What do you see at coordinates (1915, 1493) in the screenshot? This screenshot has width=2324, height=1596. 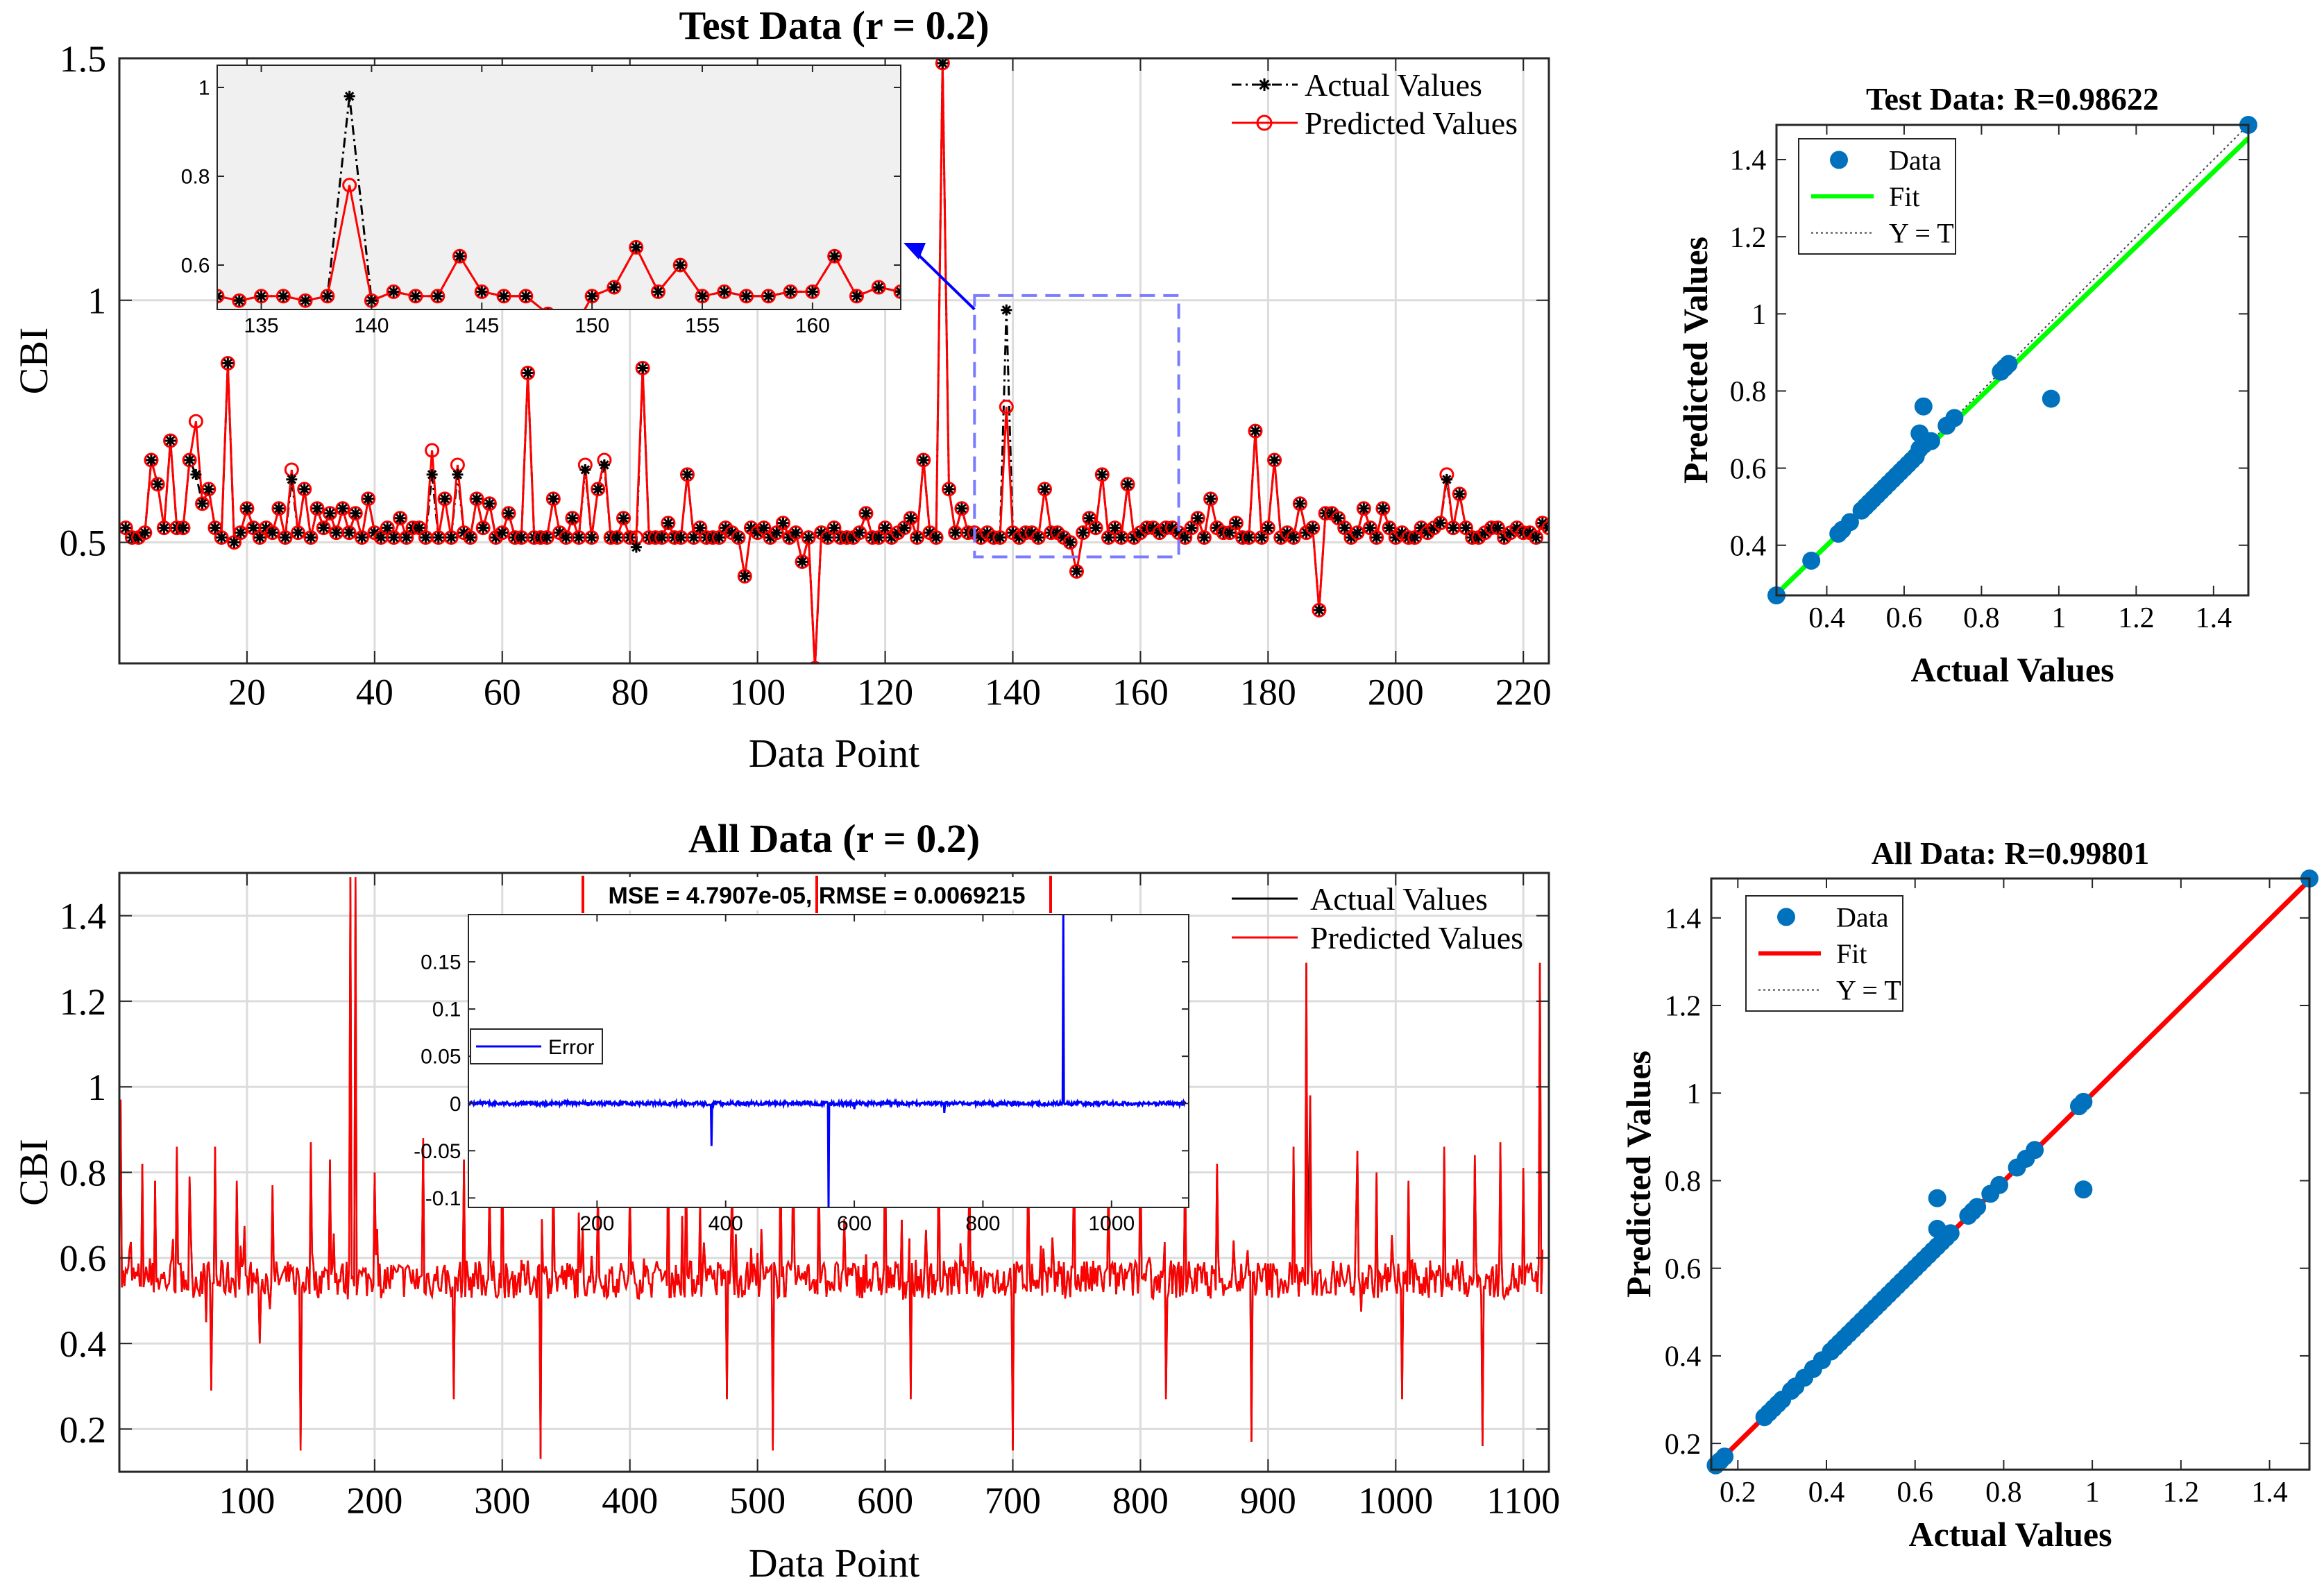 I see `all-regression-xtick-label: 0.6` at bounding box center [1915, 1493].